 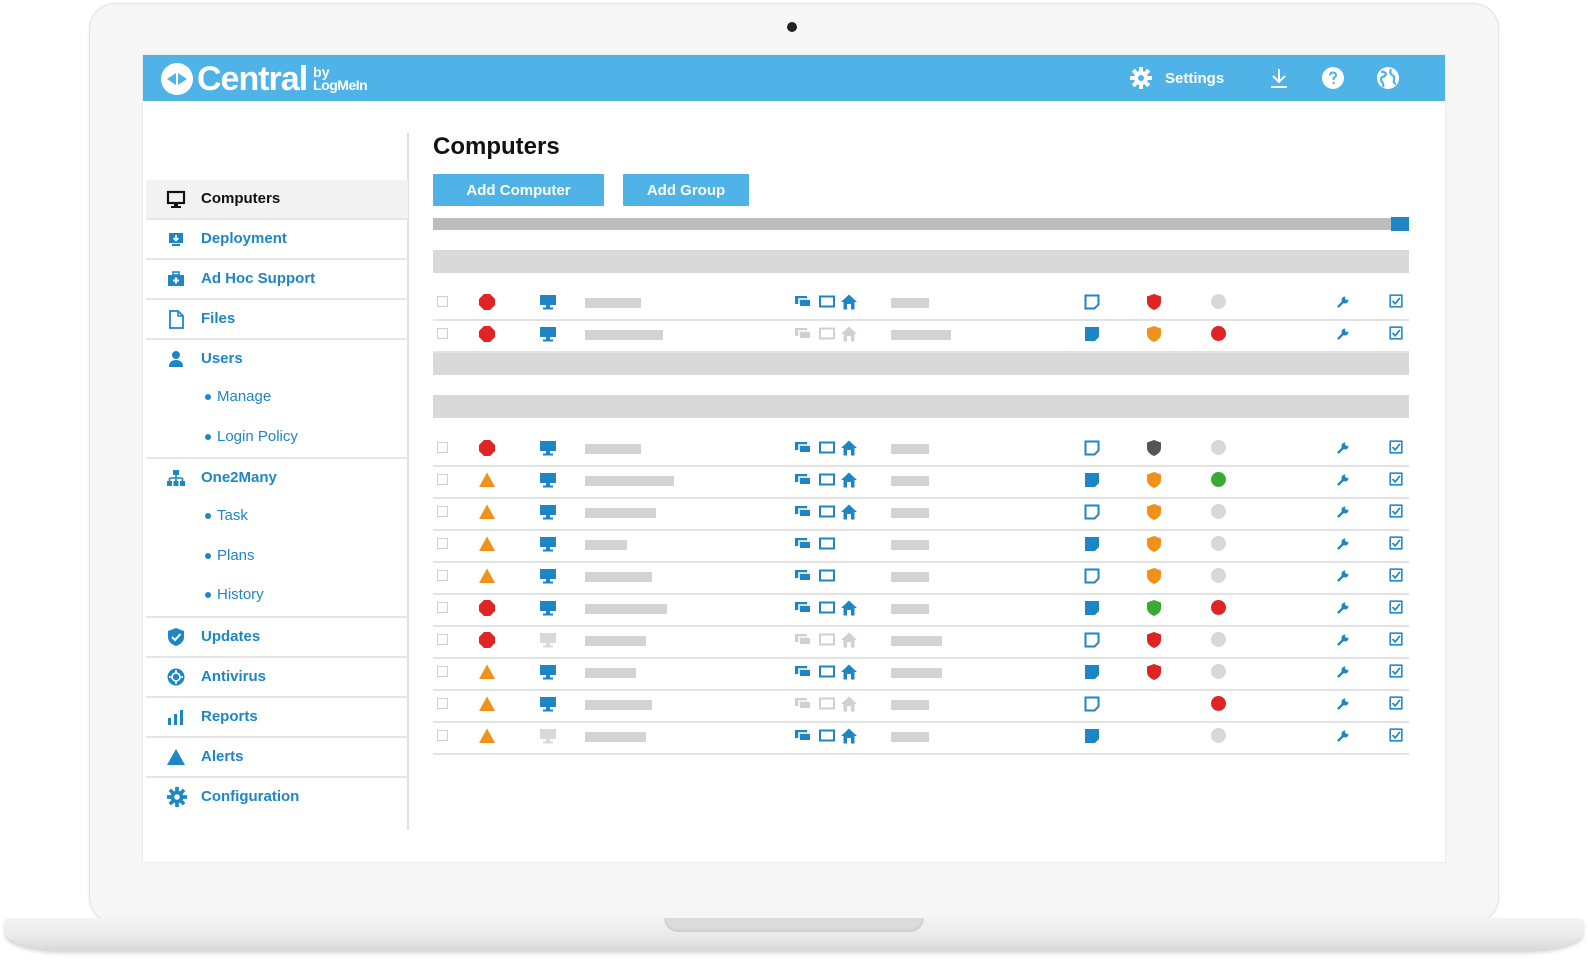 I want to click on settings-button: Settings, so click(x=1176, y=78).